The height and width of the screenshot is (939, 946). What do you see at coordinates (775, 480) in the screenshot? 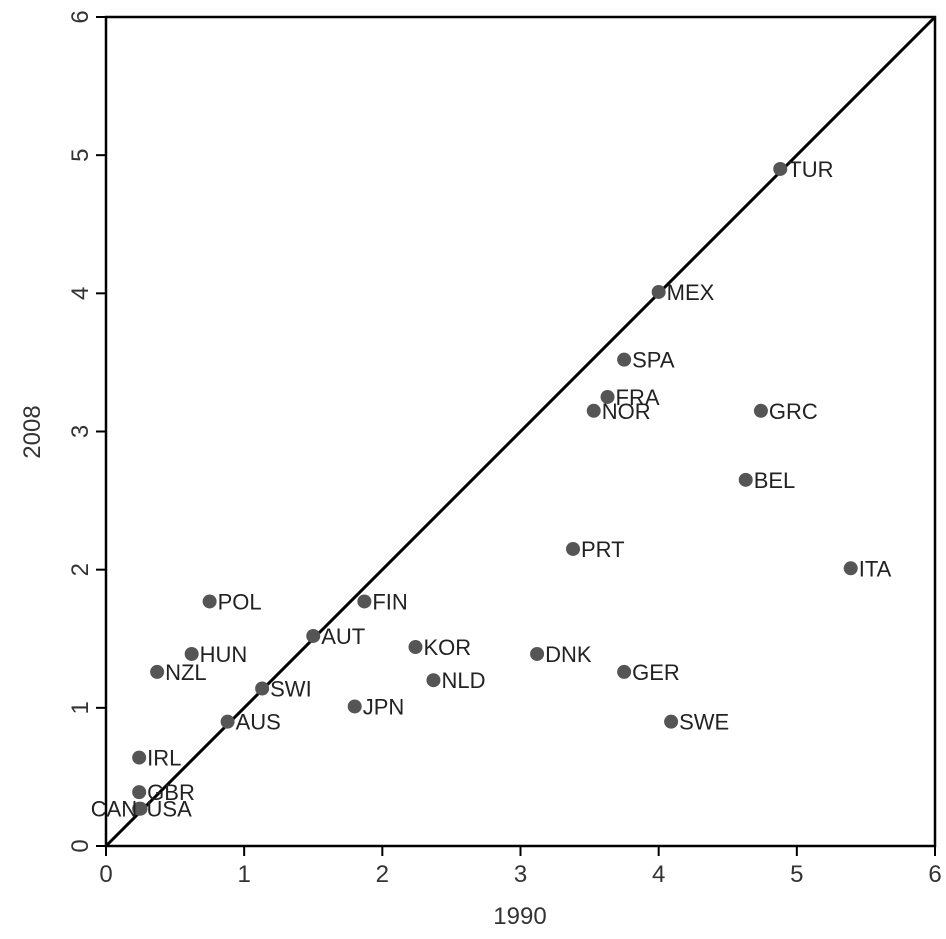
I see `point-label-bel: BEL` at bounding box center [775, 480].